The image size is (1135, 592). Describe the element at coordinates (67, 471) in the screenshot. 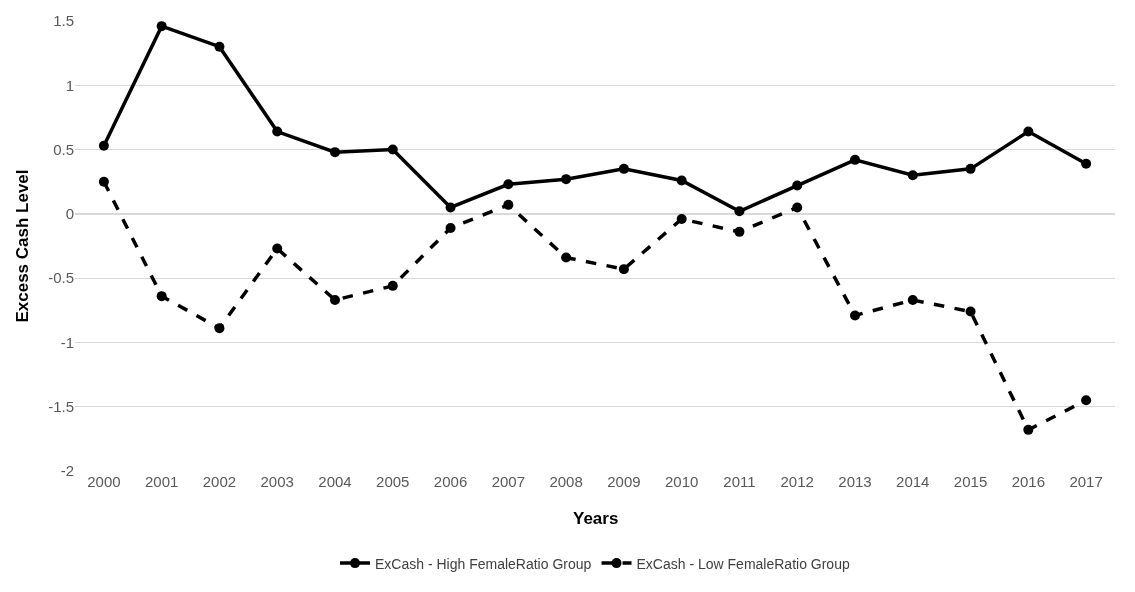

I see `y-tick-label: -2` at that location.